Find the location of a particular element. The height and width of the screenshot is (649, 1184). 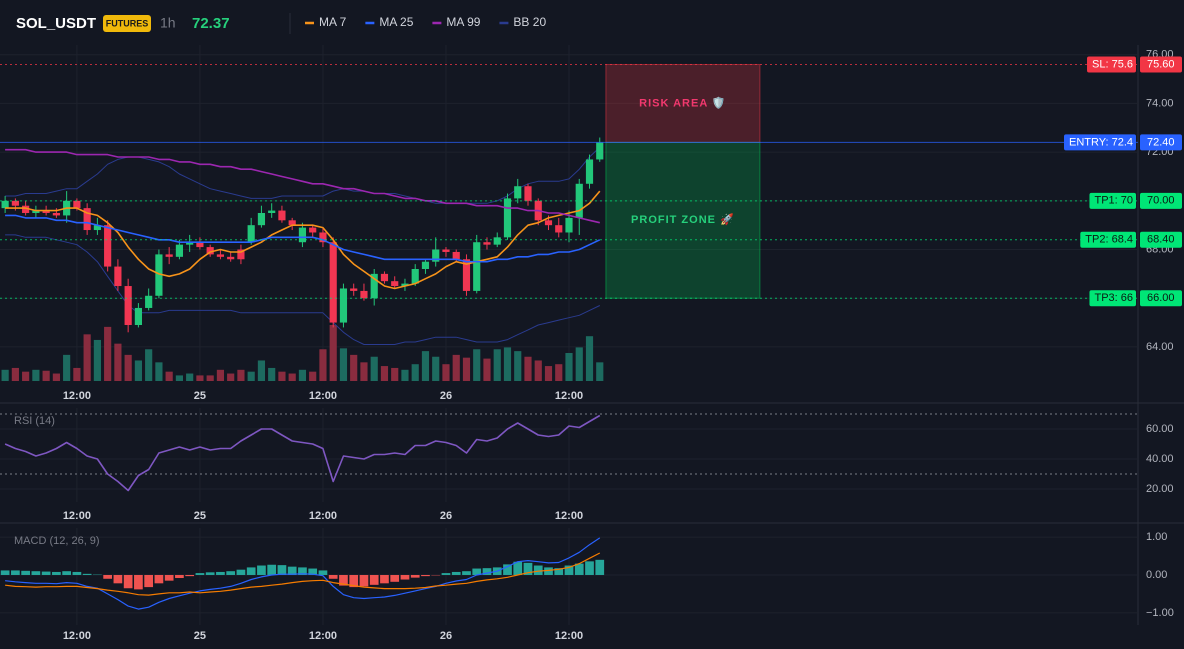

panel-title: MACD (12, 26, 9) is located at coordinates (57, 541).